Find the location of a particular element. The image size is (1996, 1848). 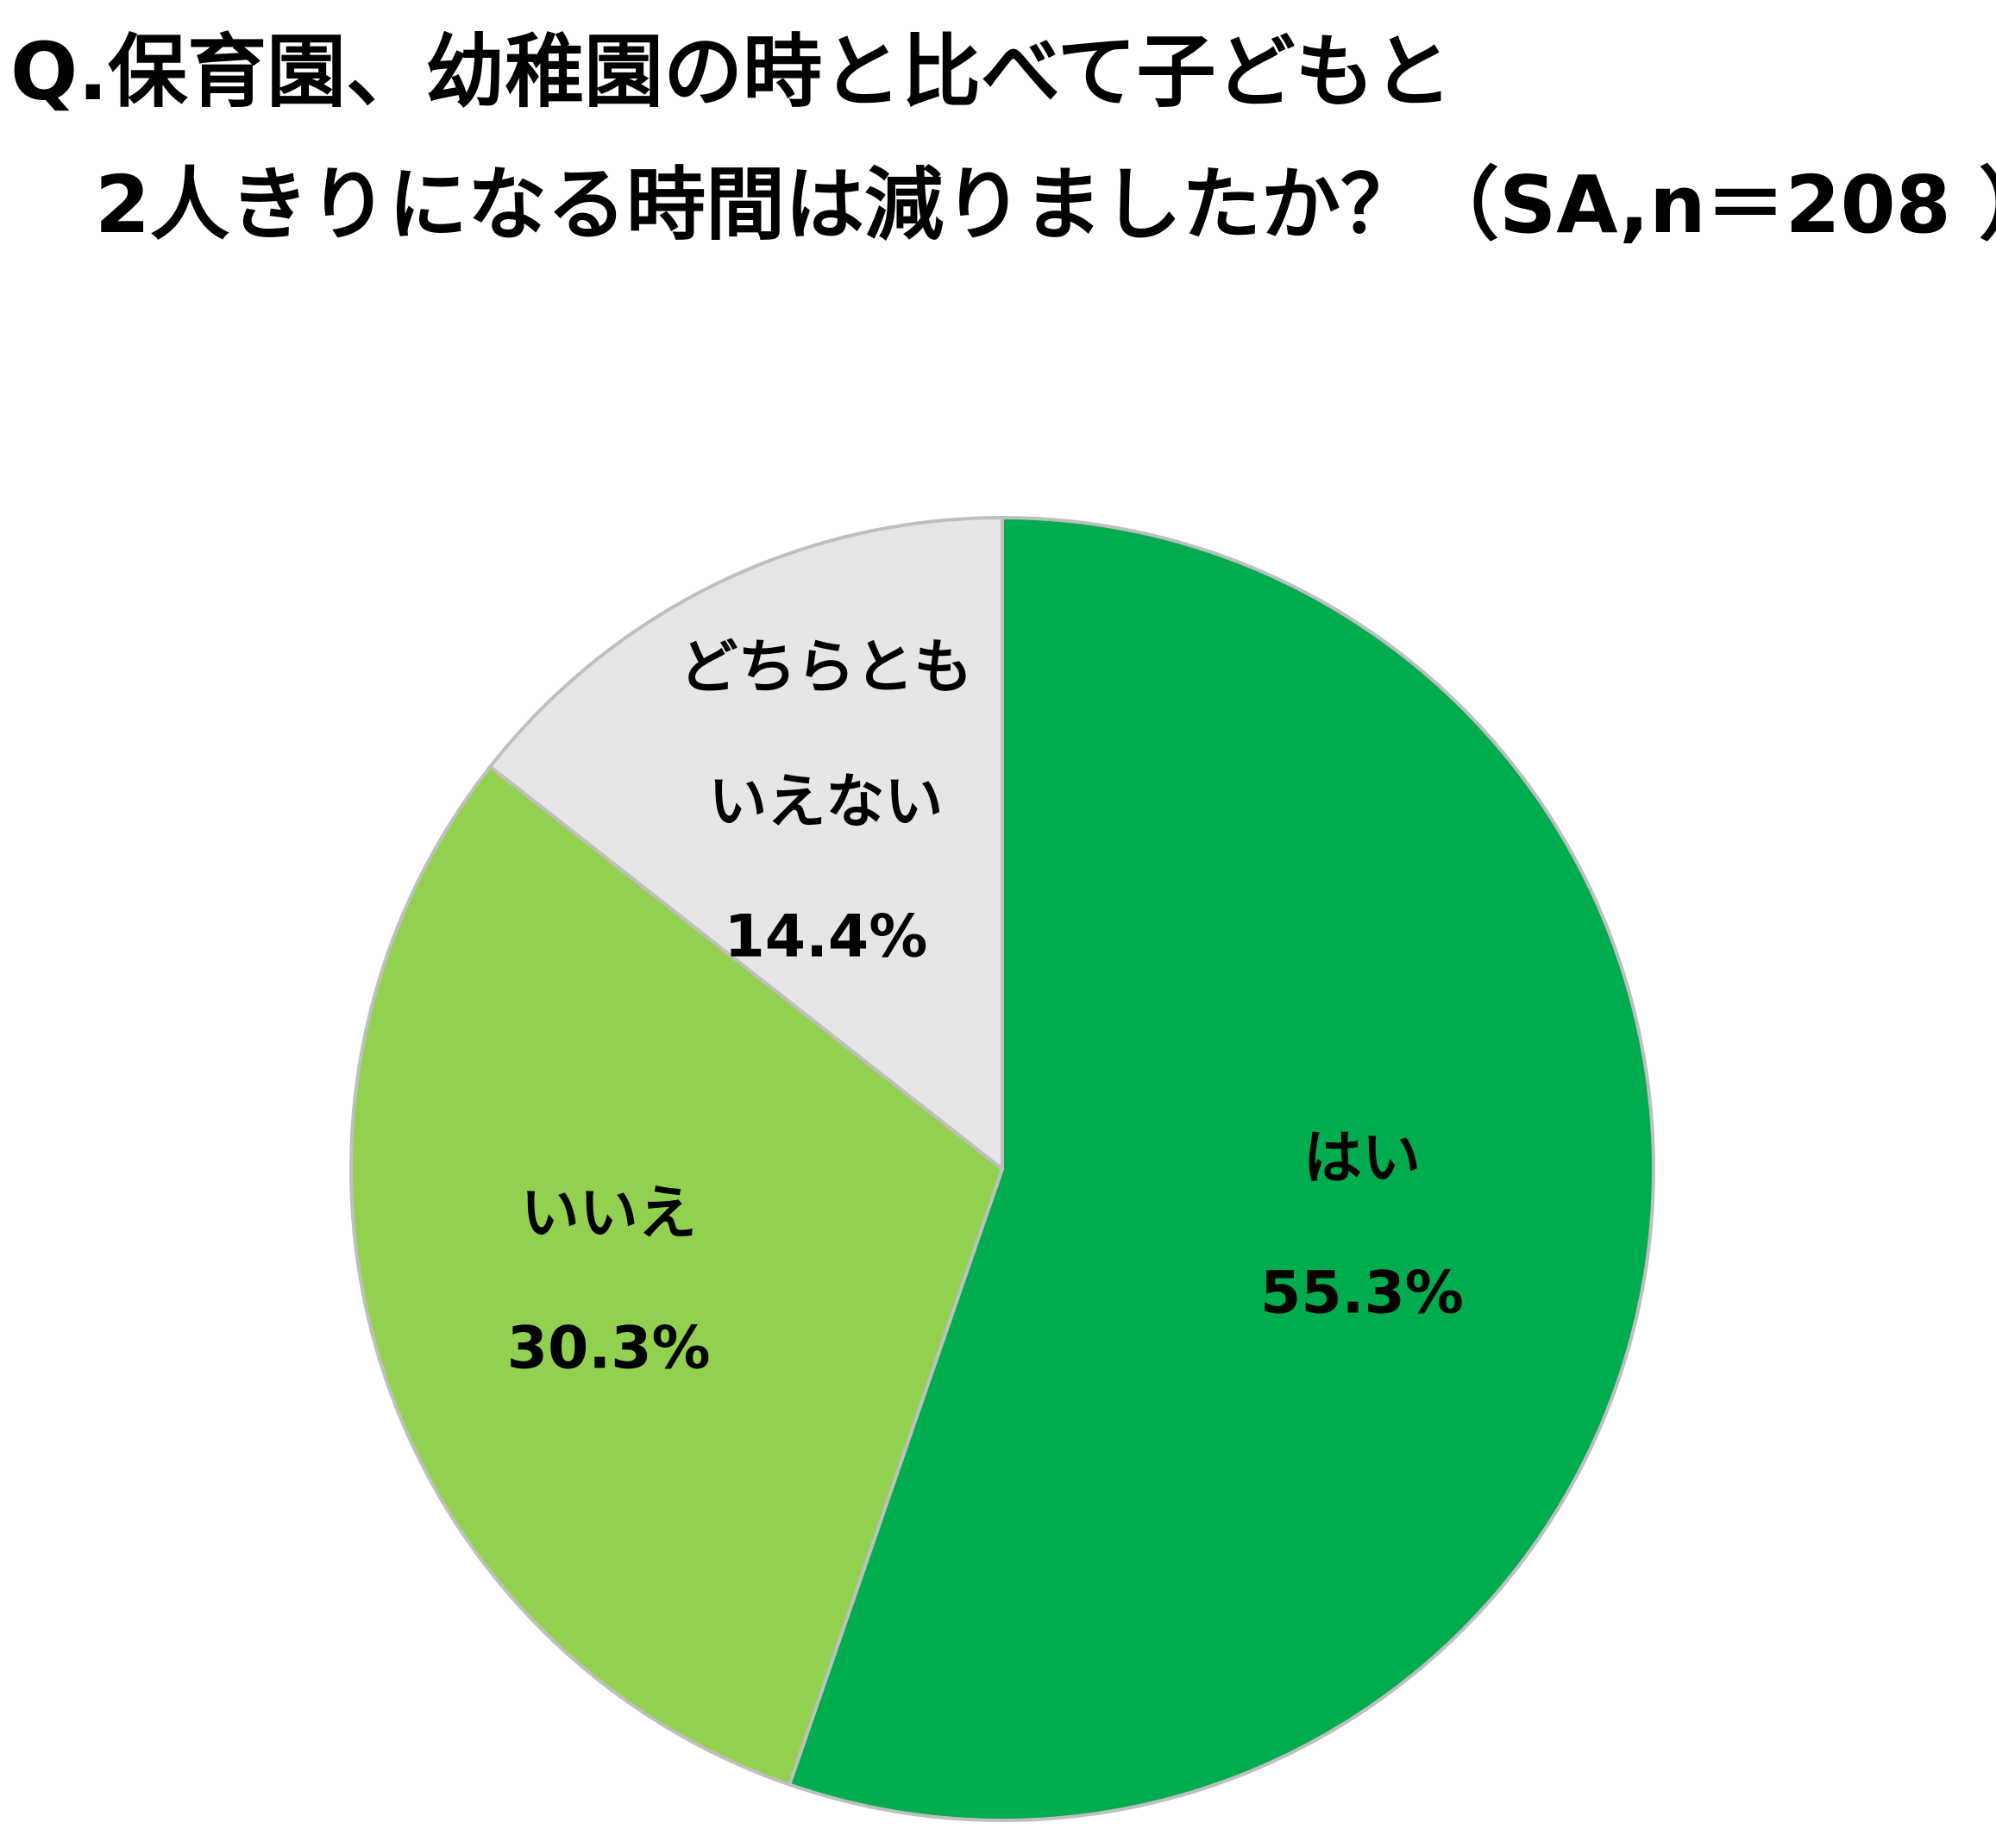

chart-title-line-2: 2人きりになる時間は減りましたか？（SA,n＝208 ） is located at coordinates (1045, 205).